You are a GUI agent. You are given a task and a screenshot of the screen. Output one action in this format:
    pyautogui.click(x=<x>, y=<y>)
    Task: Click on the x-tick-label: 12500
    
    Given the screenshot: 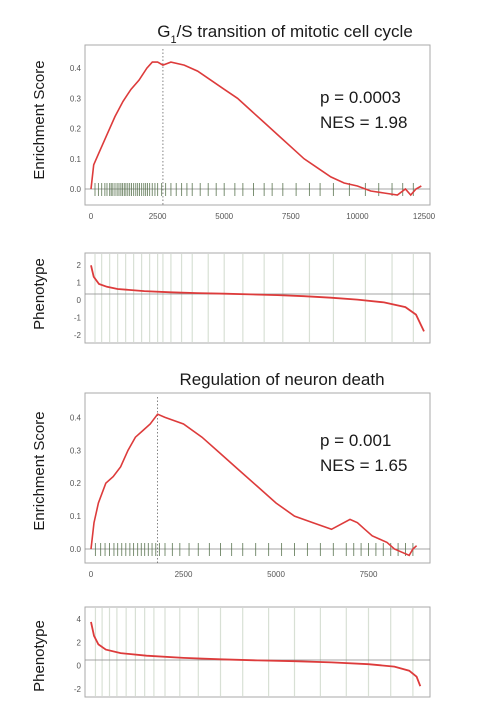 What is the action you would take?
    pyautogui.click(x=424, y=216)
    